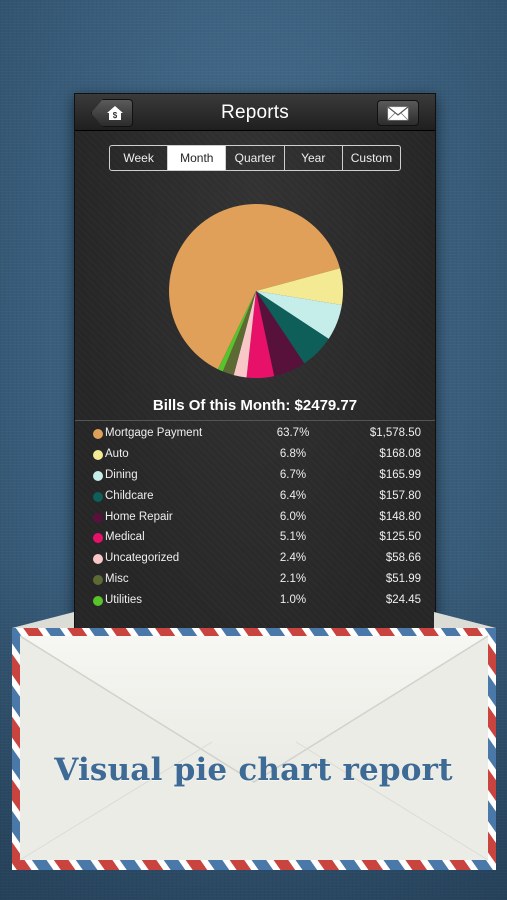 This screenshot has width=507, height=900. Describe the element at coordinates (244, 334) in the screenshot. I see `pie-slice-uncategorized` at that location.